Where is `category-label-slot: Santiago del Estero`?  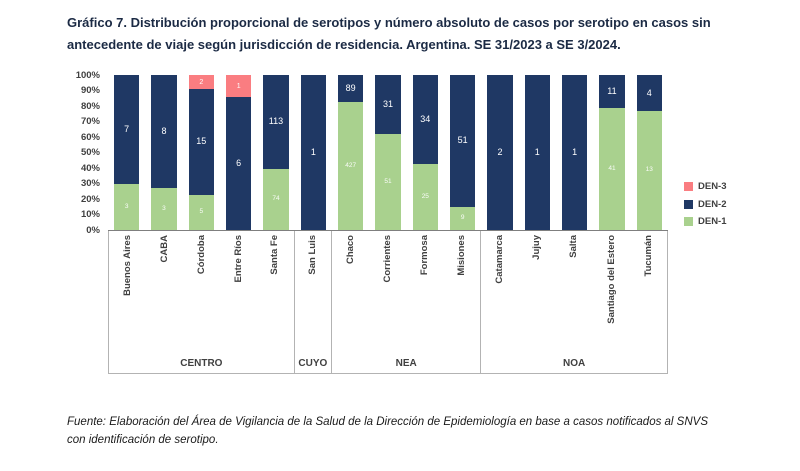 category-label-slot: Santiago del Estero is located at coordinates (611, 294).